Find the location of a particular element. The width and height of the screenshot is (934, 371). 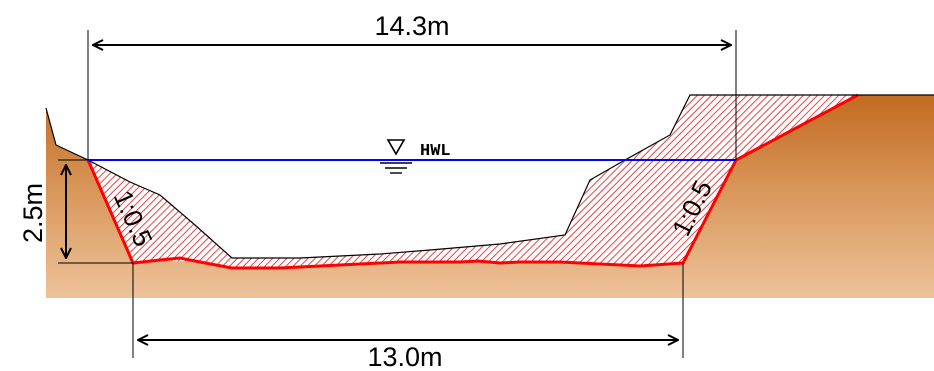

water-level-symbol-icon is located at coordinates (396, 156).